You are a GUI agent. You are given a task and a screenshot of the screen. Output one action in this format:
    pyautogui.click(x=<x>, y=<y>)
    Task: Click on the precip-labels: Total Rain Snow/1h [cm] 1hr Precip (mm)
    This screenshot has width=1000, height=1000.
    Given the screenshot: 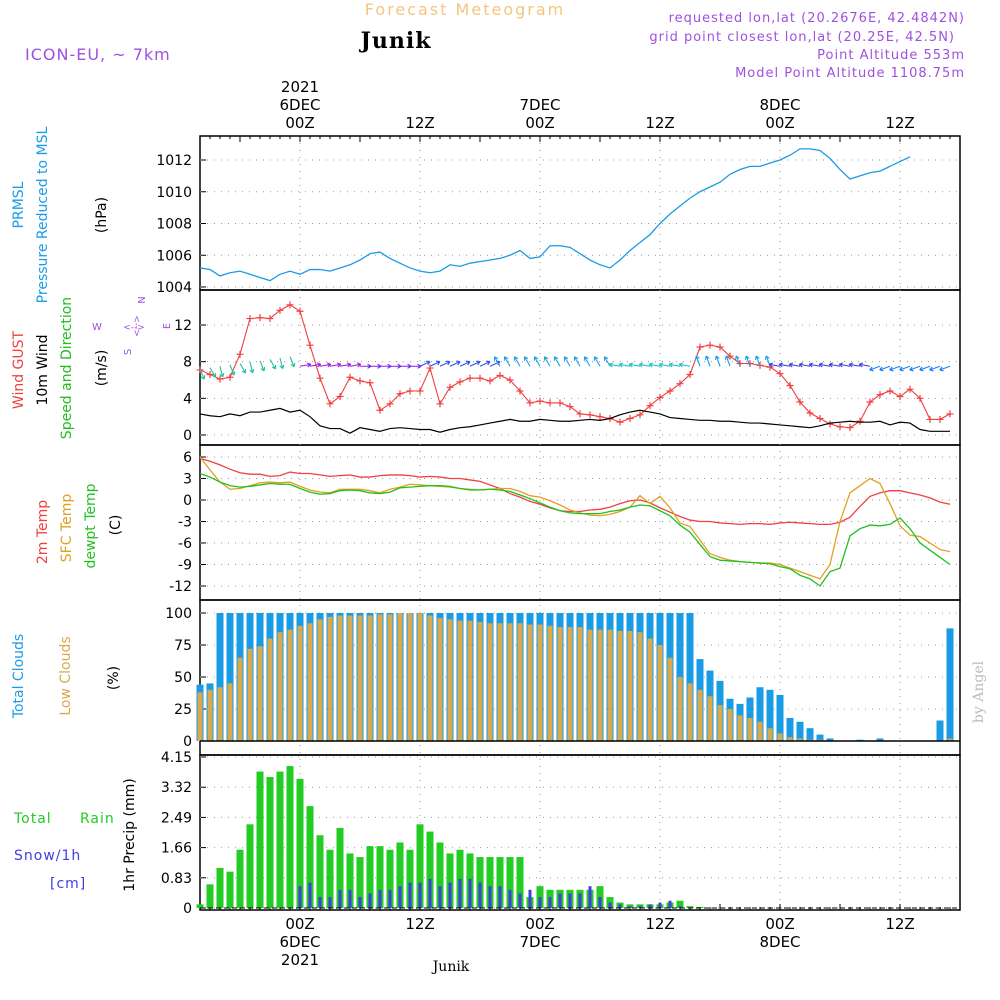 What is the action you would take?
    pyautogui.click(x=75, y=835)
    